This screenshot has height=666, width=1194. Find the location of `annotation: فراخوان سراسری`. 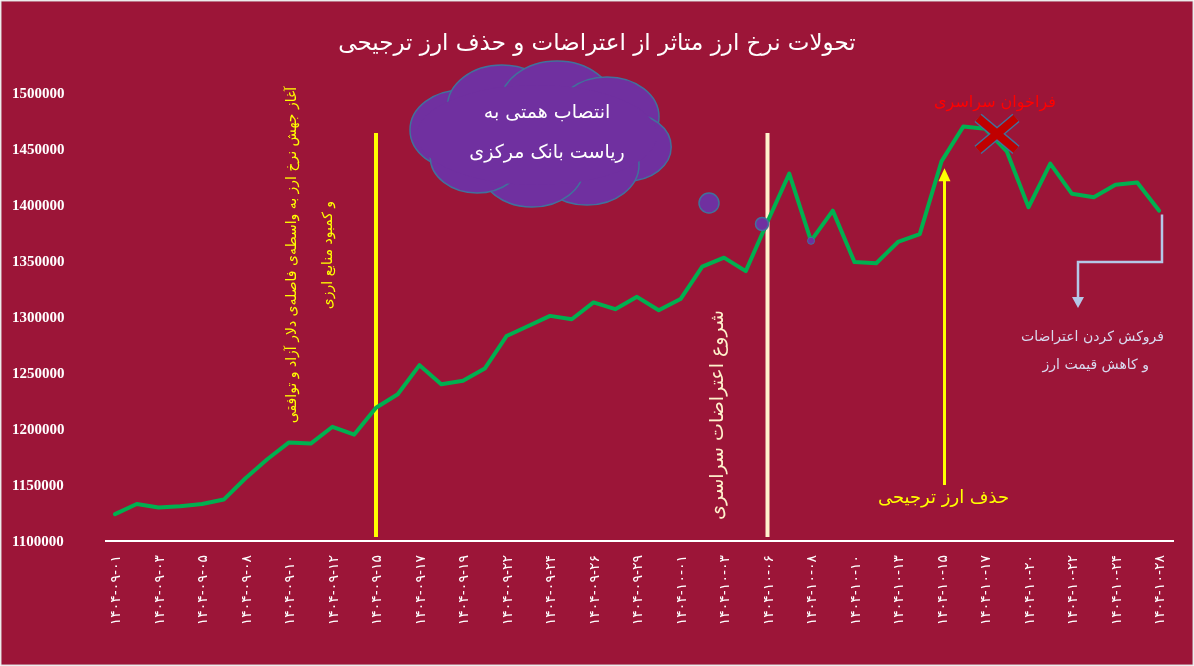

annotation: فراخوان سراسری is located at coordinates (995, 102).